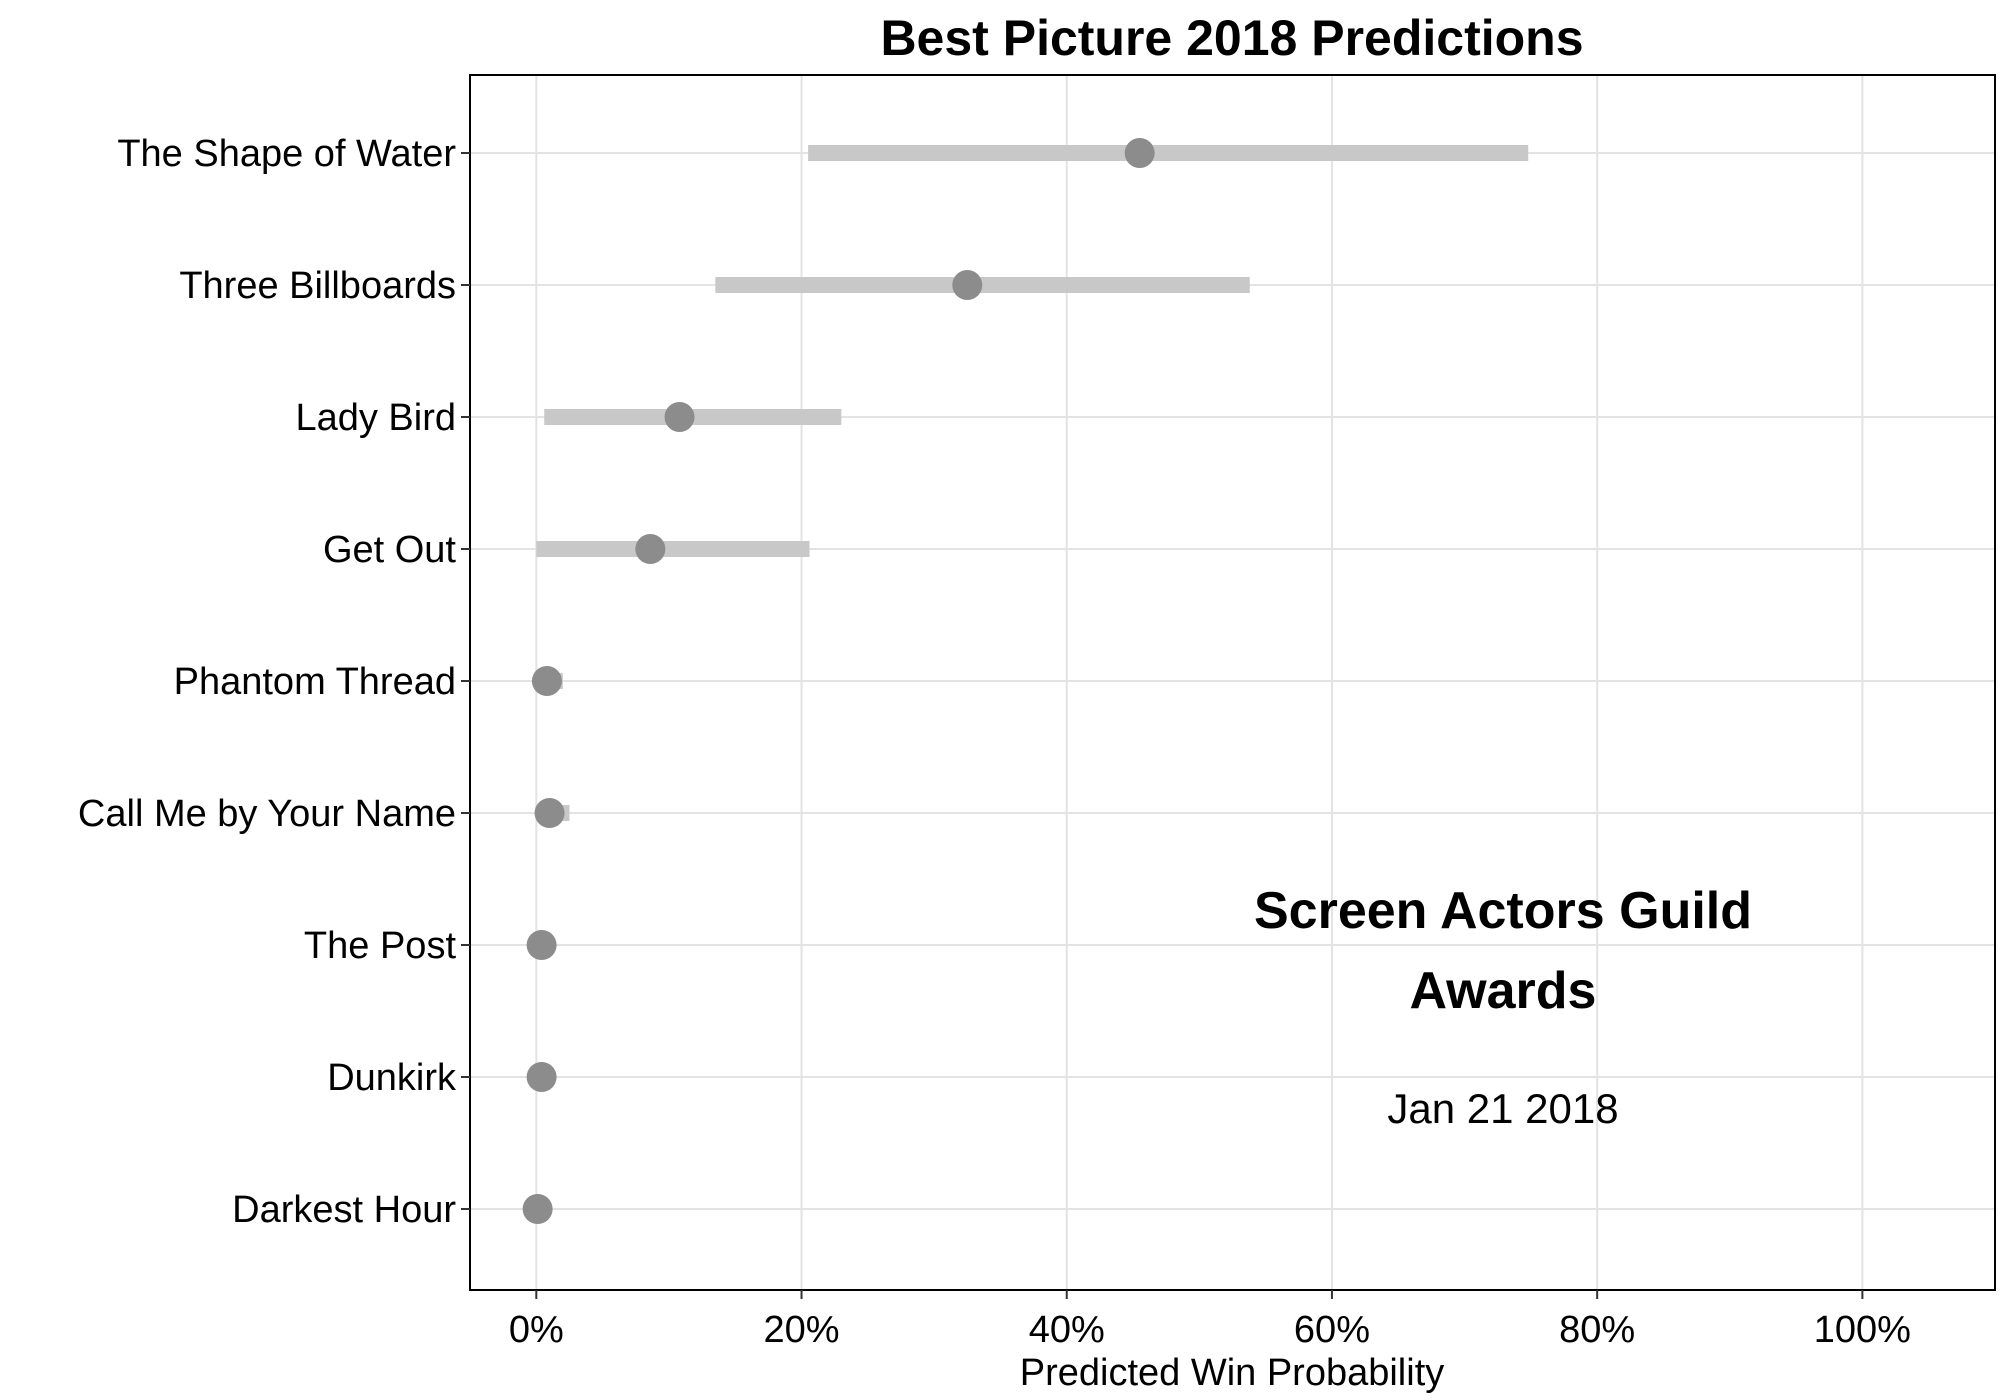 The image size is (2000, 1400). I want to click on y-tick-label: Lady Bird, so click(375, 418).